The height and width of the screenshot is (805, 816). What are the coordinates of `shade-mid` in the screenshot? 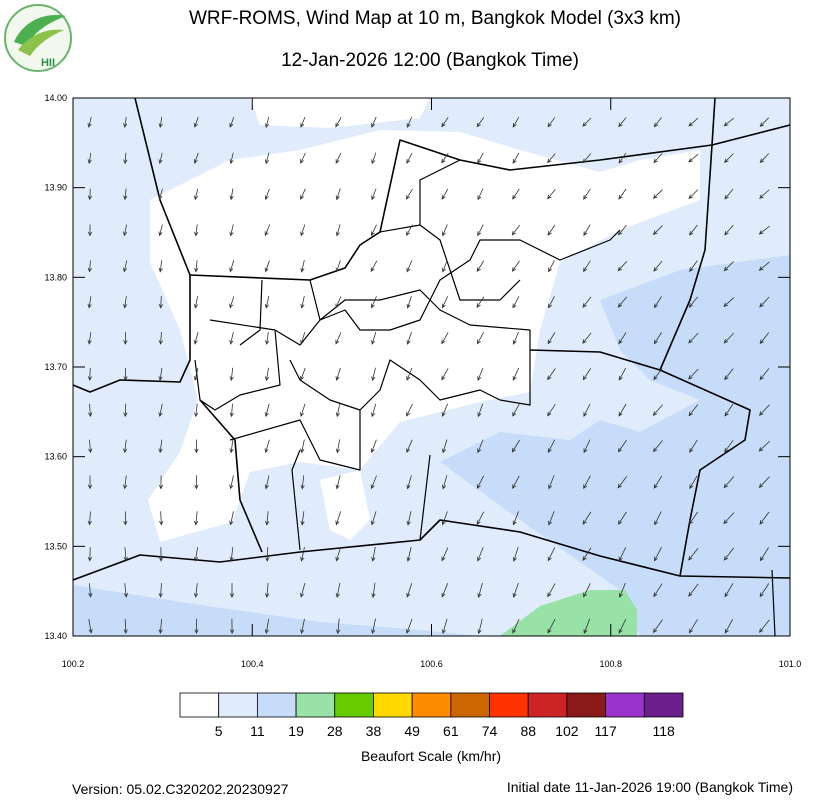 It's located at (276, 610).